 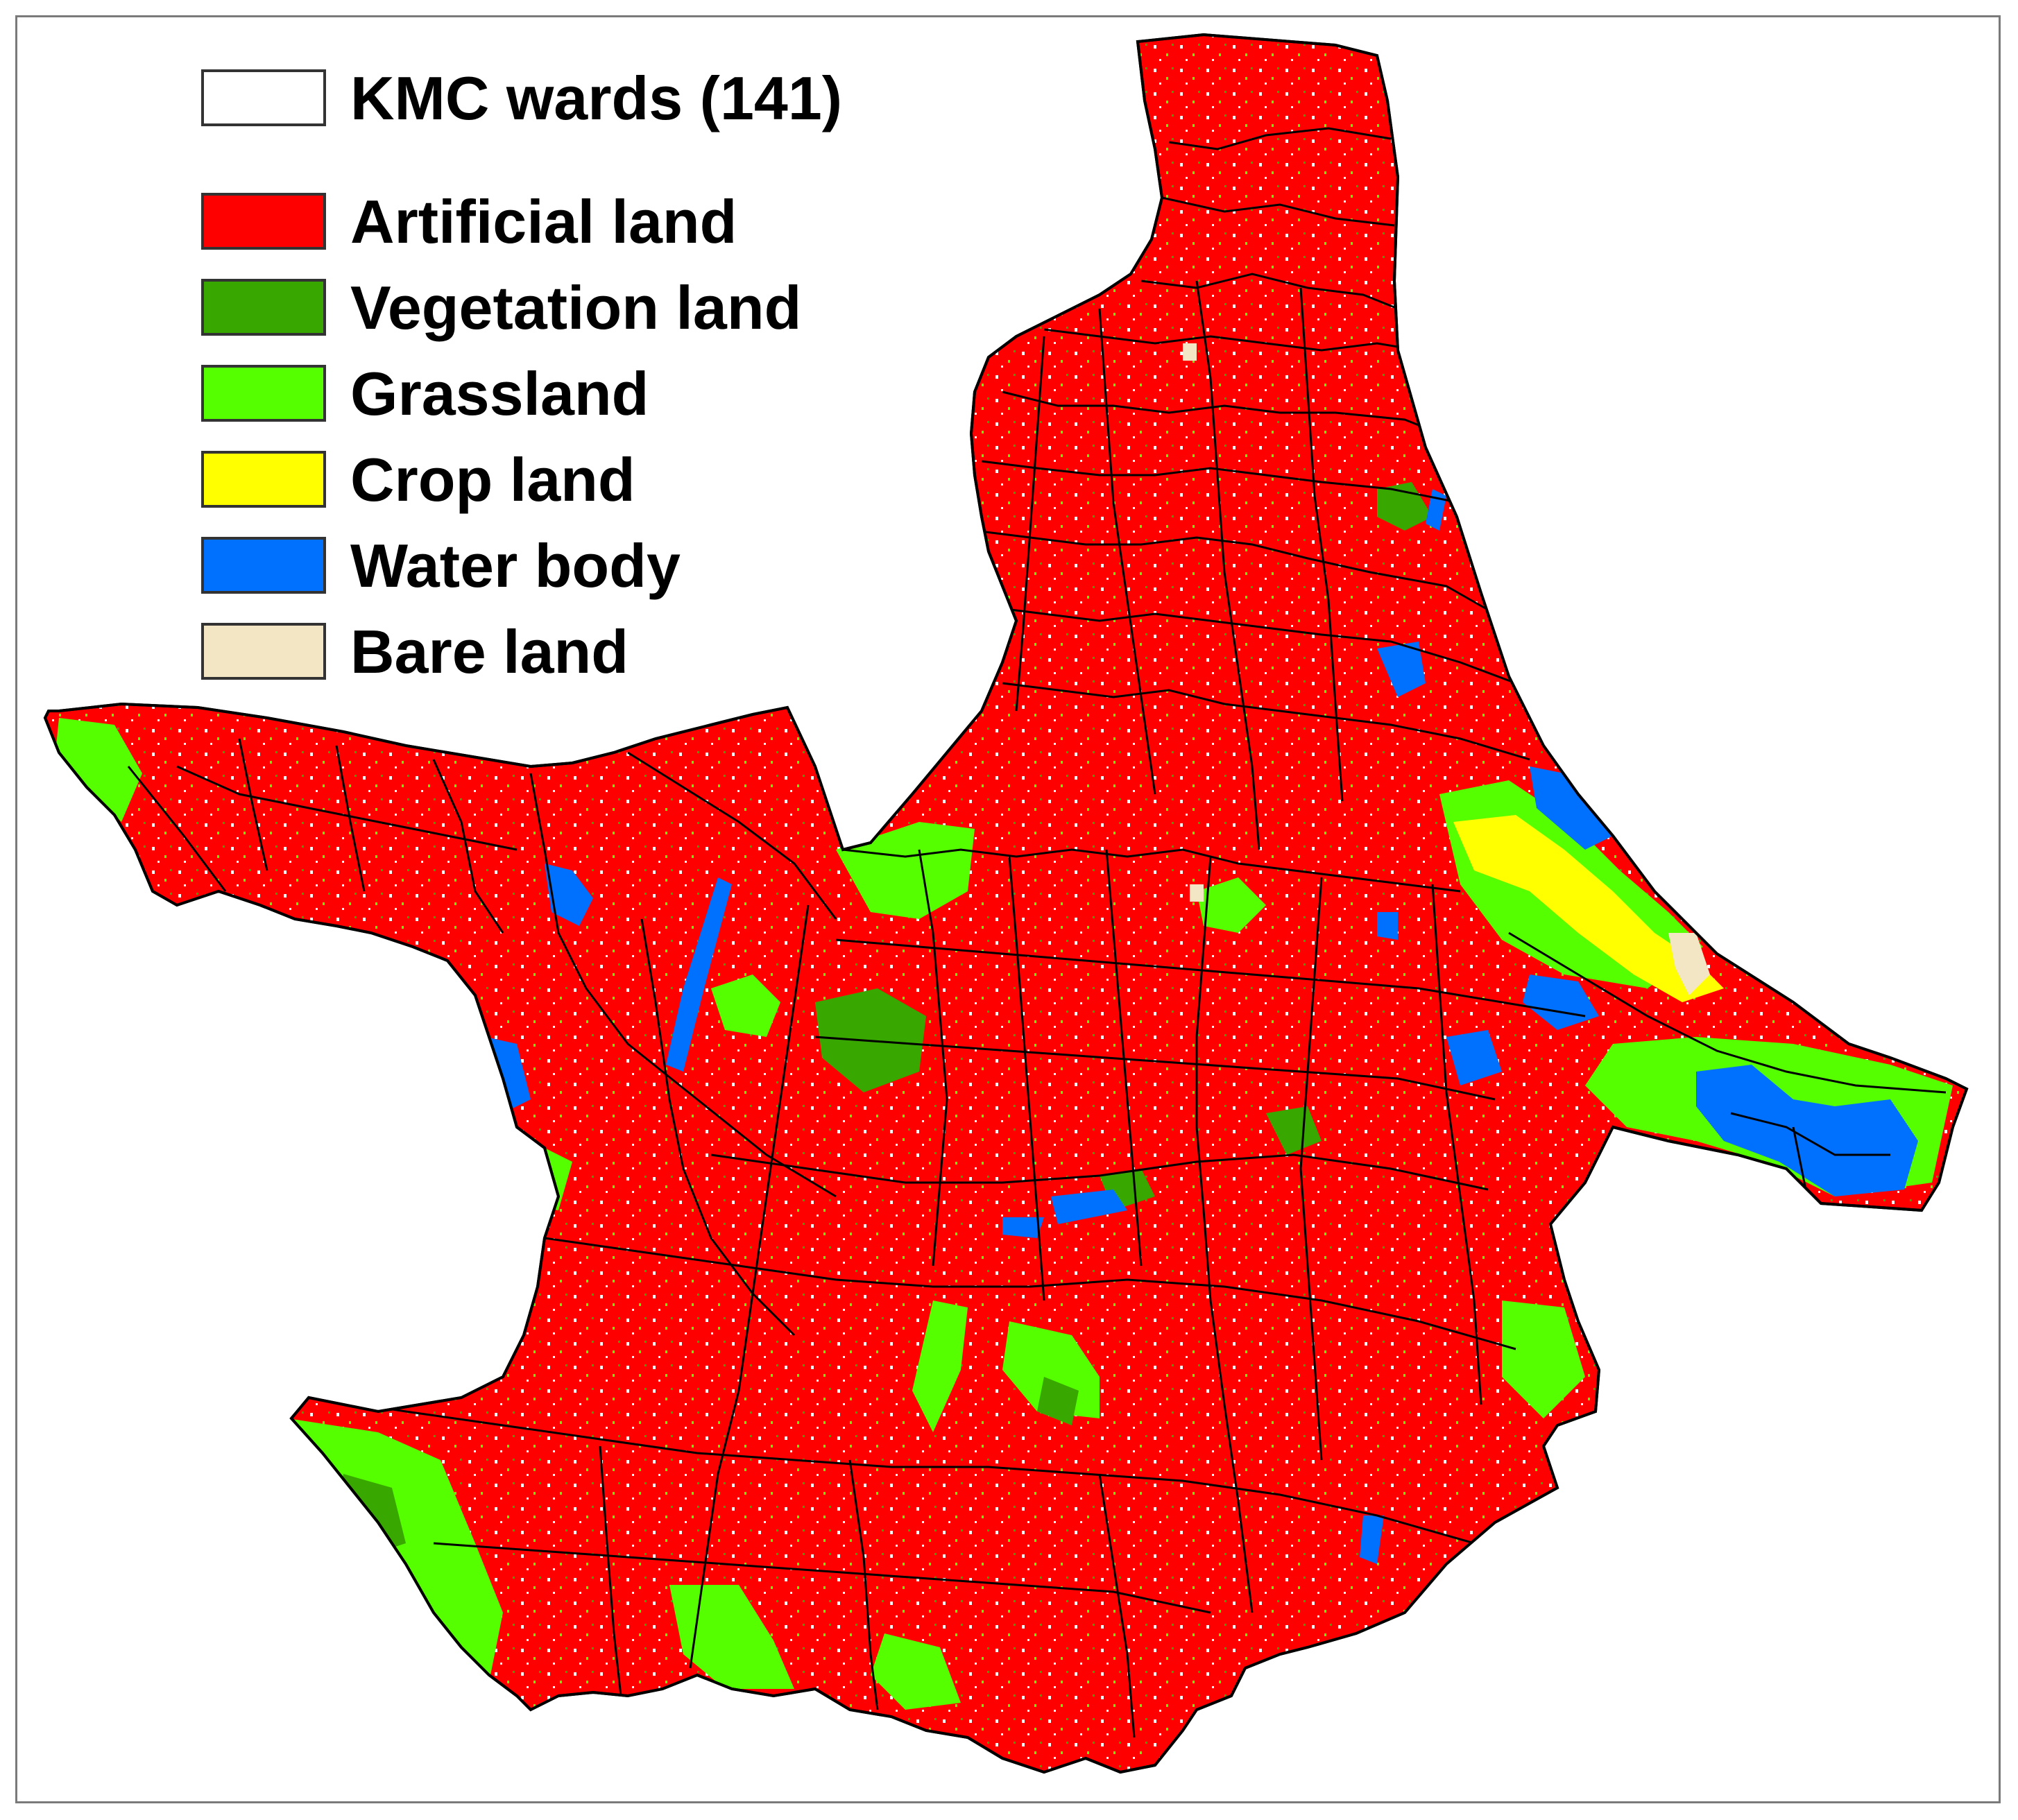 What do you see at coordinates (499, 393) in the screenshot?
I see `legend-label-grassland: Grassland` at bounding box center [499, 393].